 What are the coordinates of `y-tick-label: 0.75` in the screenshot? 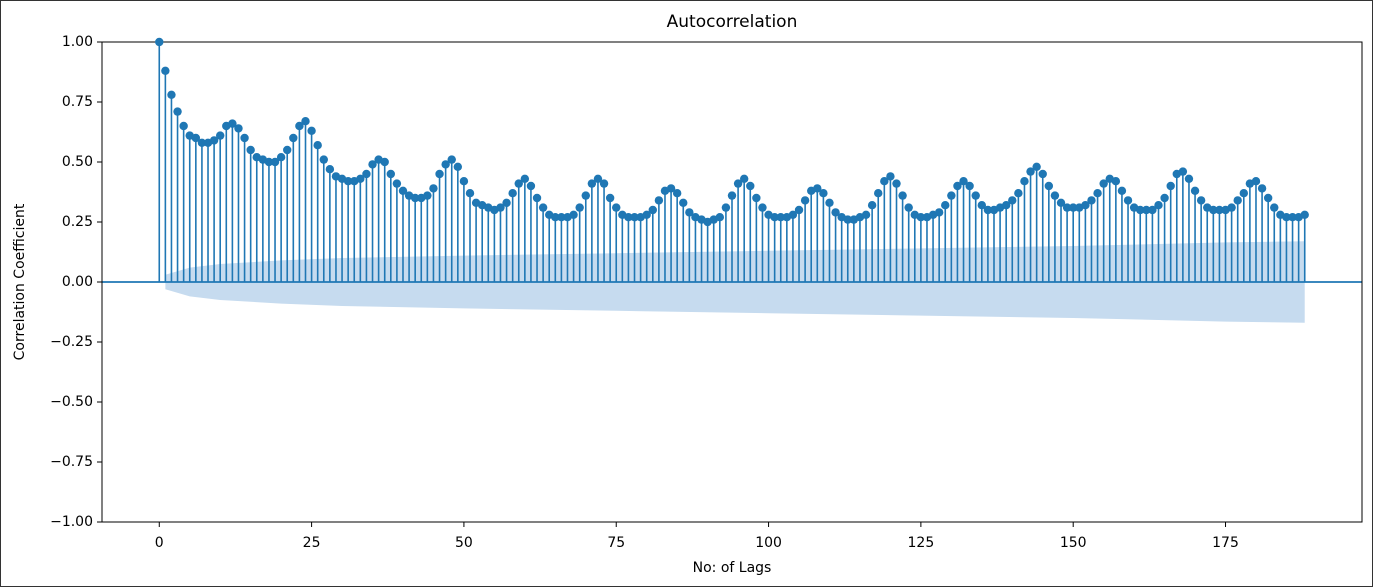 It's located at (77, 102).